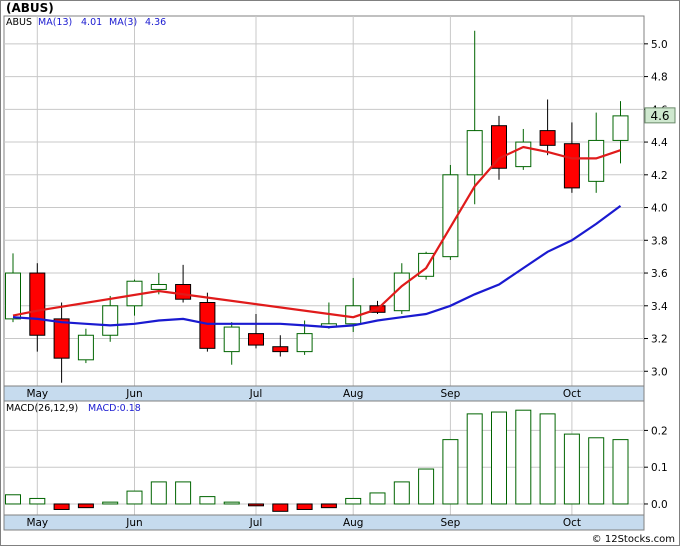 The height and width of the screenshot is (550, 680). What do you see at coordinates (659, 176) in the screenshot?
I see `price-y-tick-label: 4.2` at bounding box center [659, 176].